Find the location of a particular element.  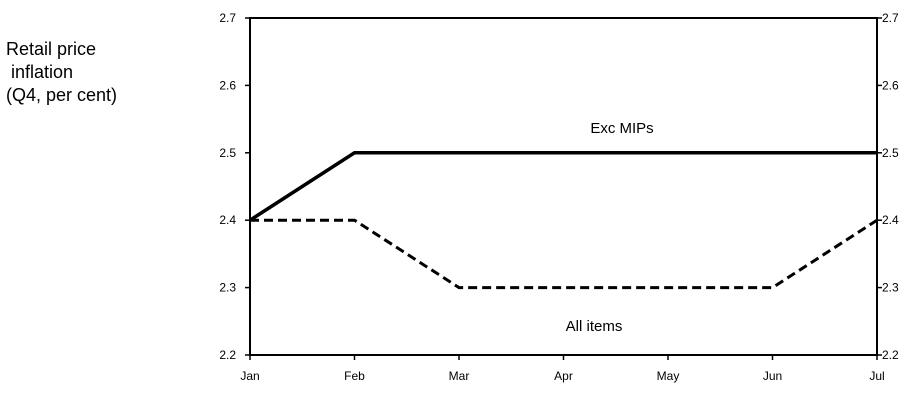

x-axis-ticks: Jan Feb Mar Apr May Jun Jul is located at coordinates (562, 369).